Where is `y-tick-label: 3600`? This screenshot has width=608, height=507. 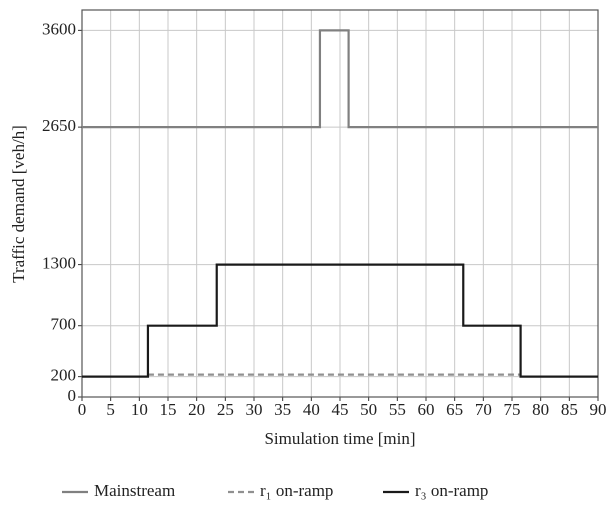
y-tick-label: 3600 is located at coordinates (59, 28).